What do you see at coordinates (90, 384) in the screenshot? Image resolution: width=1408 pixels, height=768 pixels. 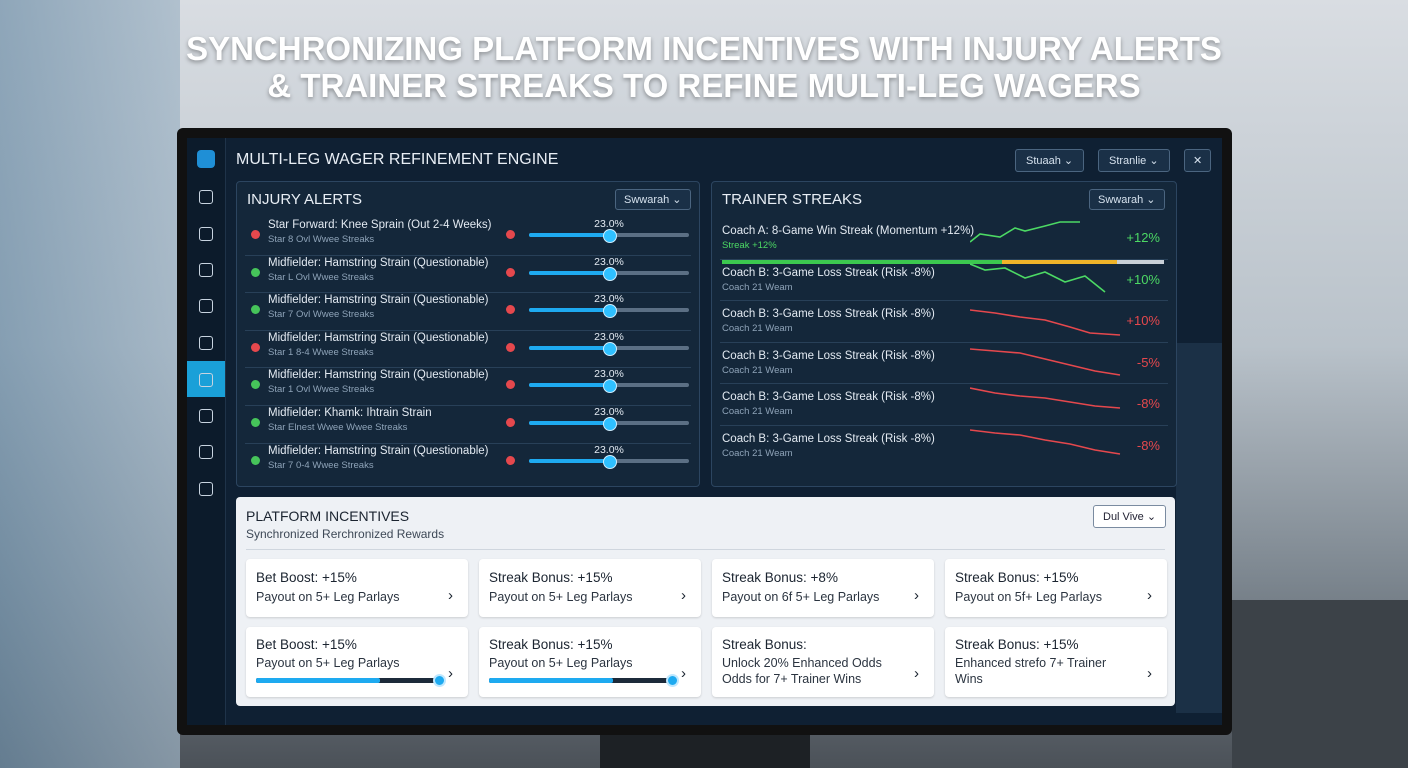 I see `window-backdrop` at bounding box center [90, 384].